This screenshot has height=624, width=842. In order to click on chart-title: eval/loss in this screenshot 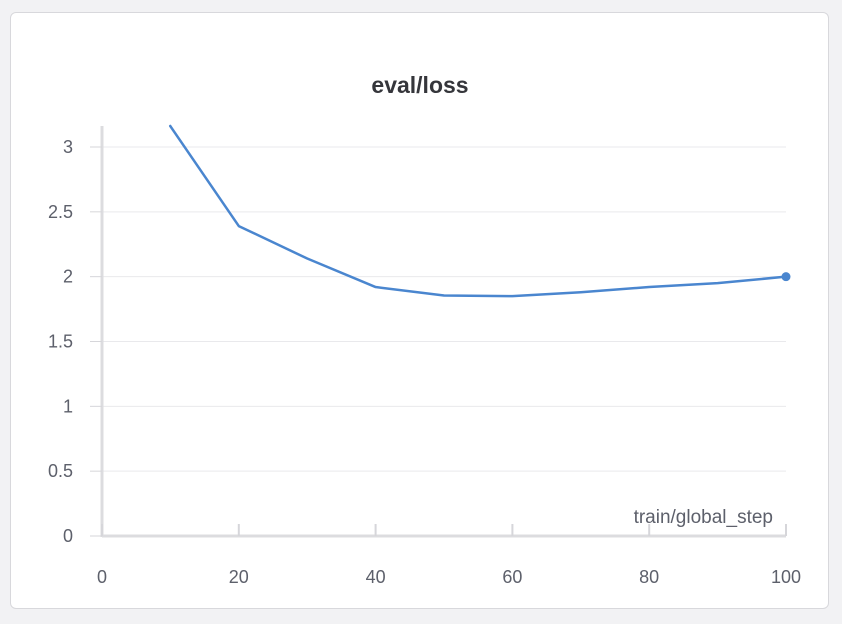, I will do `click(419, 85)`.